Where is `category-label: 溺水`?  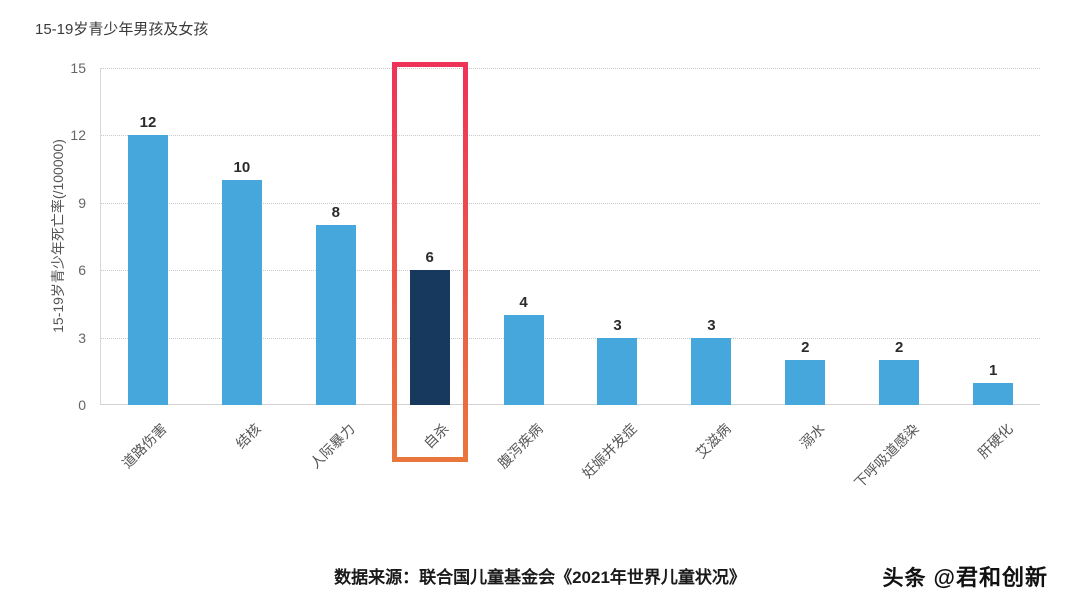
category-label: 溺水 is located at coordinates (812, 436).